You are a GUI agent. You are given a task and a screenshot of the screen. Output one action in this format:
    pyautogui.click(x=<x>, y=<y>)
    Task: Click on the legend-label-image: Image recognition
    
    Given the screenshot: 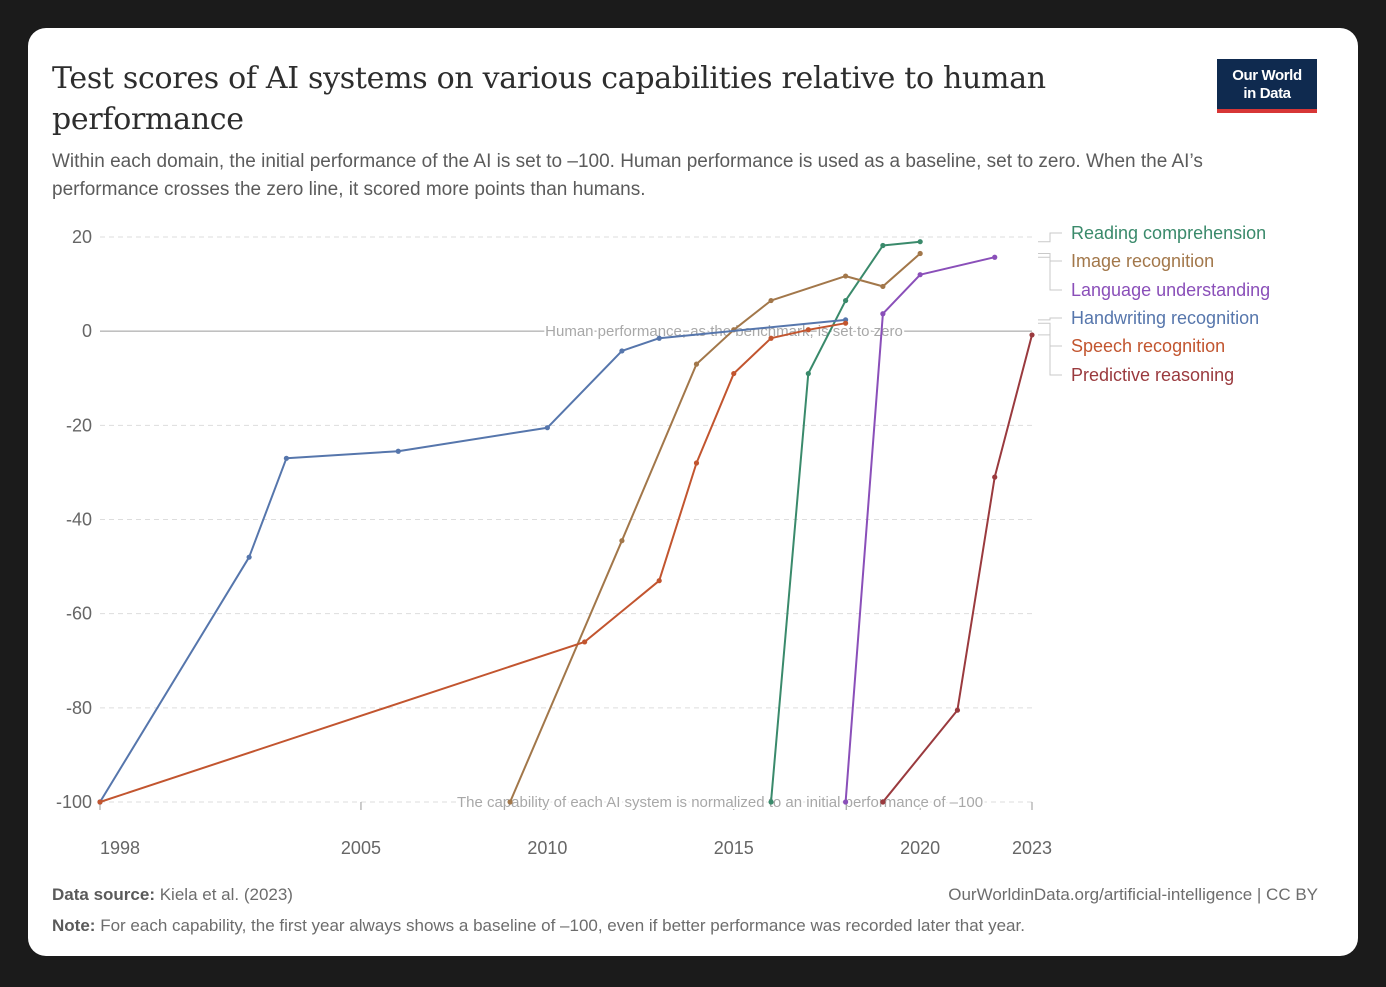 What is the action you would take?
    pyautogui.click(x=1142, y=261)
    